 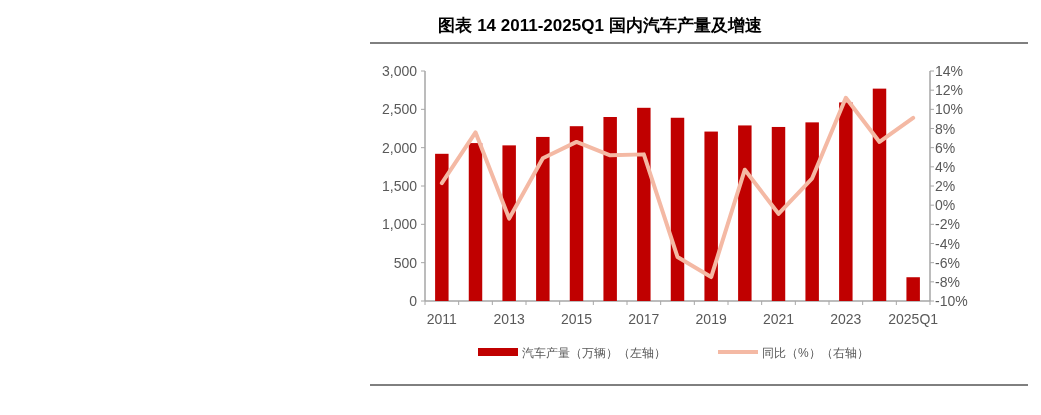 I want to click on y2-tick-label: -10%, so click(x=951, y=301).